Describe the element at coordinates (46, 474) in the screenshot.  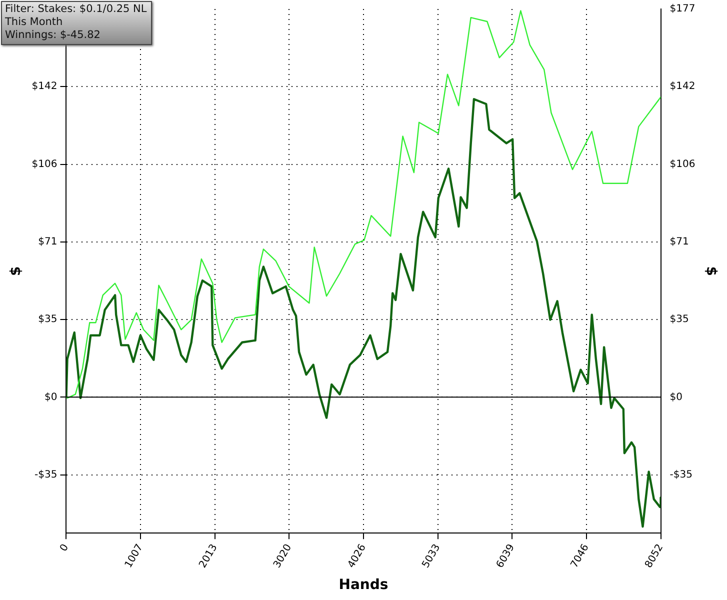
I see `y-tick-label: -$35` at that location.